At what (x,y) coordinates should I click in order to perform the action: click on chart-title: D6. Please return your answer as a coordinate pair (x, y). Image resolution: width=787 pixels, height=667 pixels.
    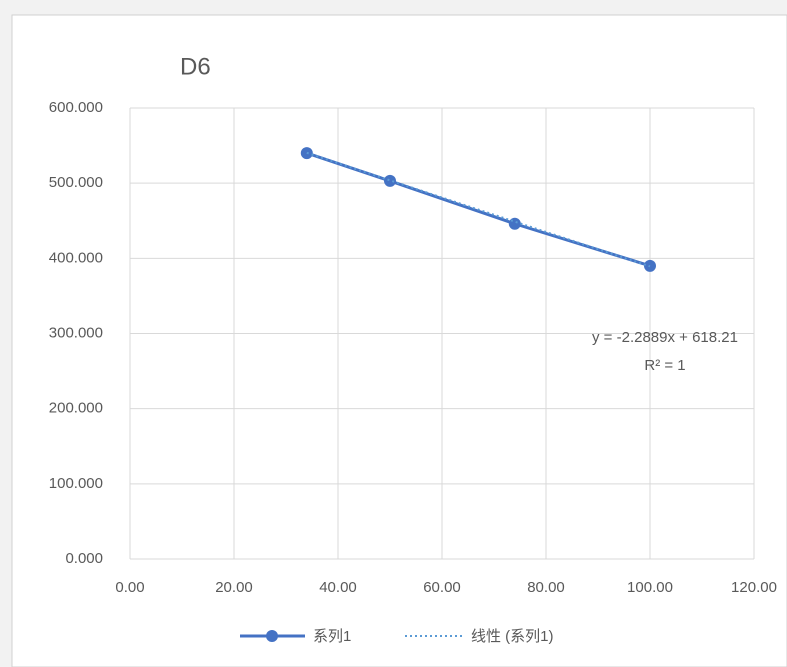
    Looking at the image, I should click on (195, 66).